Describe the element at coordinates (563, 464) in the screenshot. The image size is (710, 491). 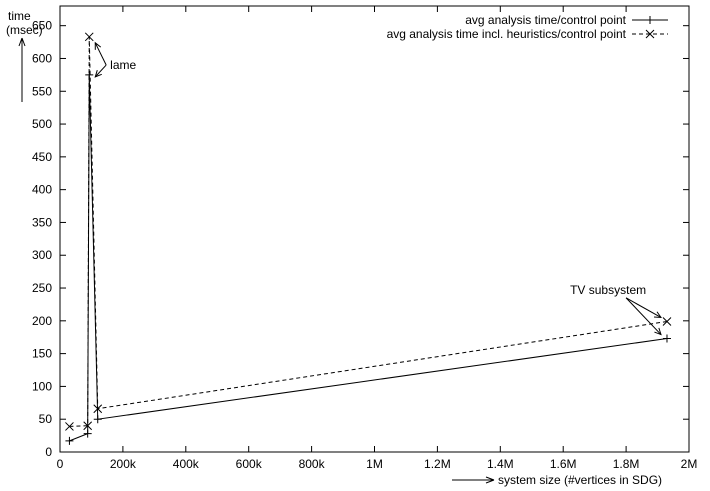
I see `x-tick-label: 1.6M` at that location.